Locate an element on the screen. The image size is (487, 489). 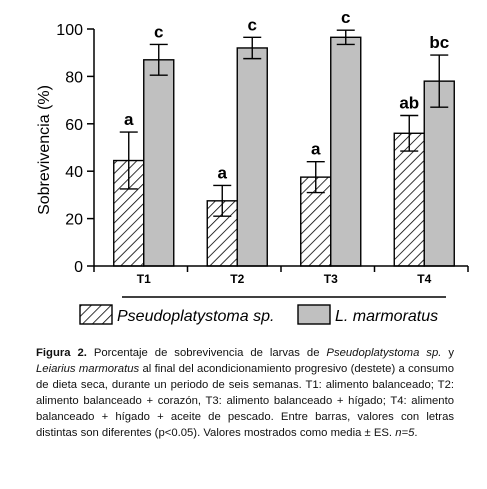
caption-text: Porcentaje de sobrevivencia de larvas de is located at coordinates (206, 353).